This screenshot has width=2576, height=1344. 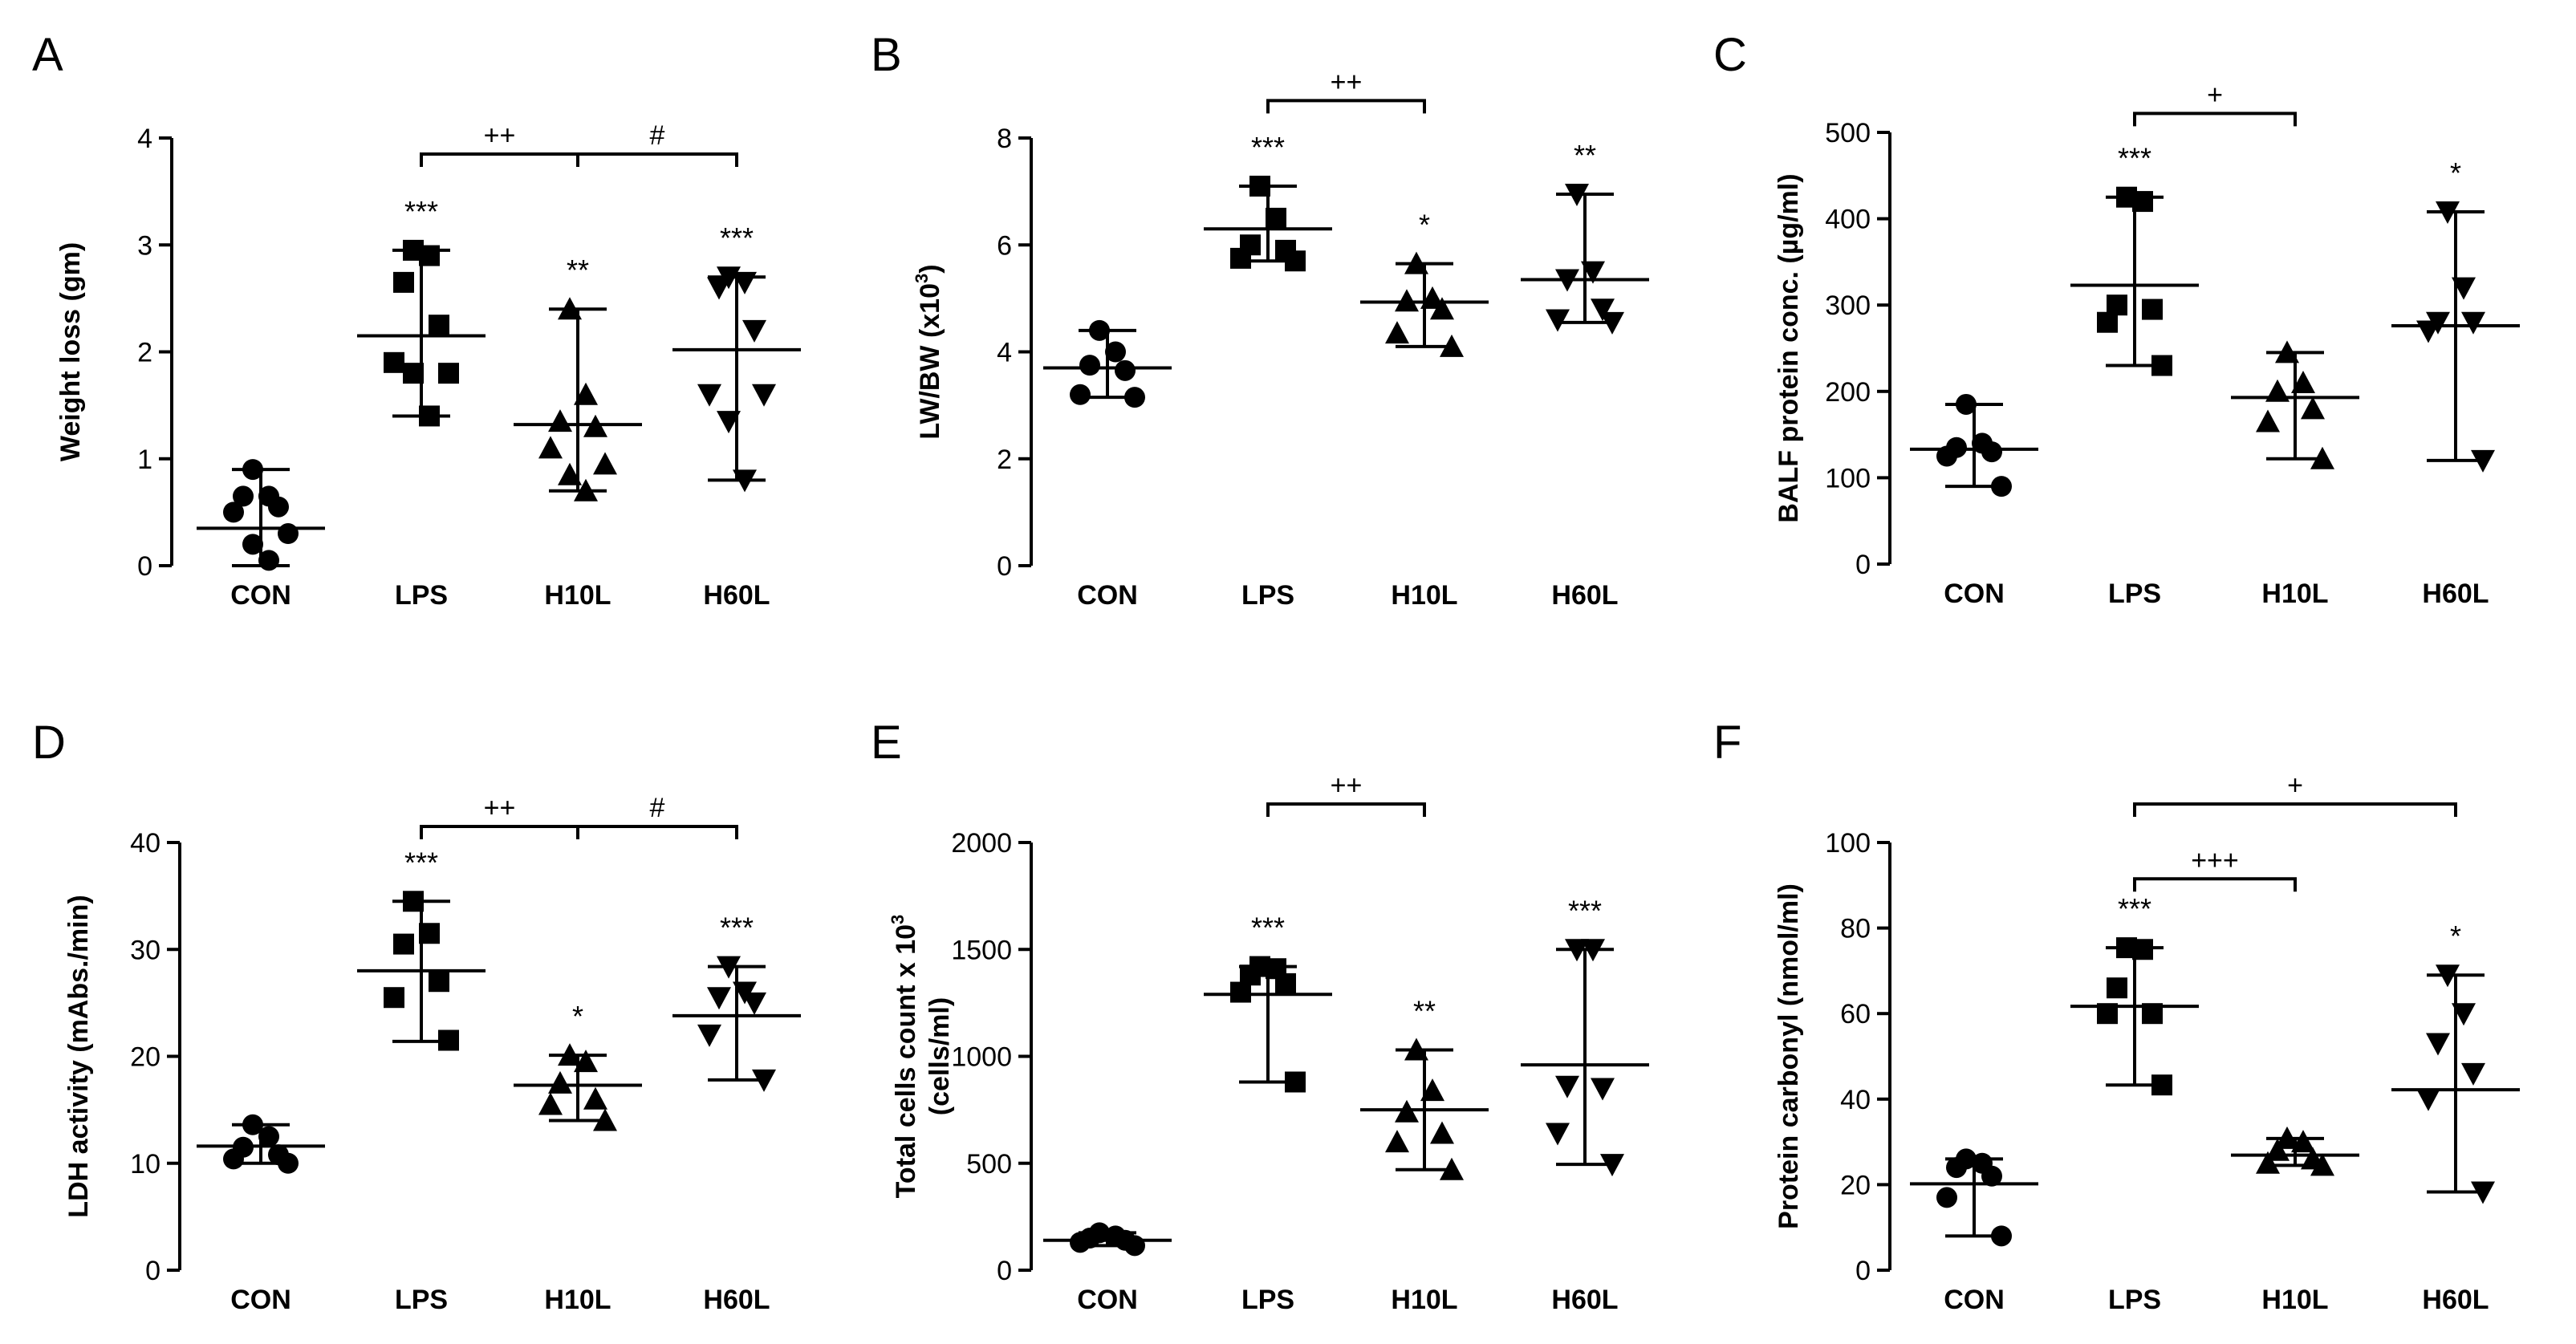 I want to click on y-axis-title-text: Total cells count x 10, so click(x=906, y=1061).